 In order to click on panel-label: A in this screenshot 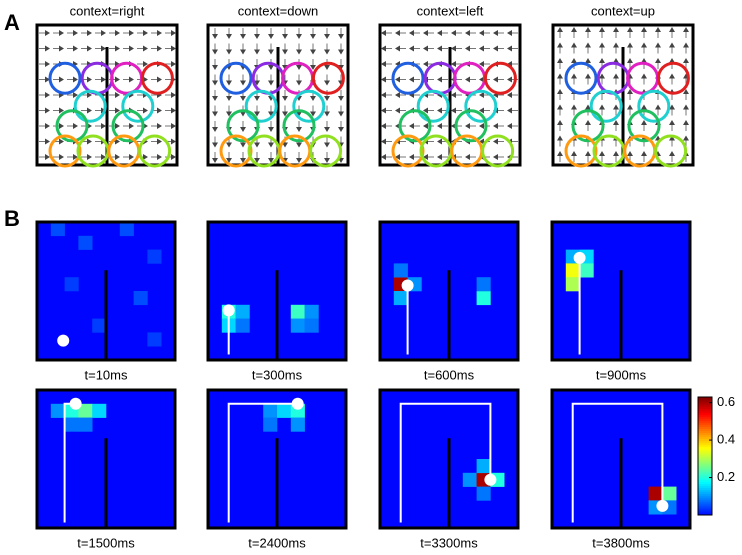, I will do `click(12, 22)`.